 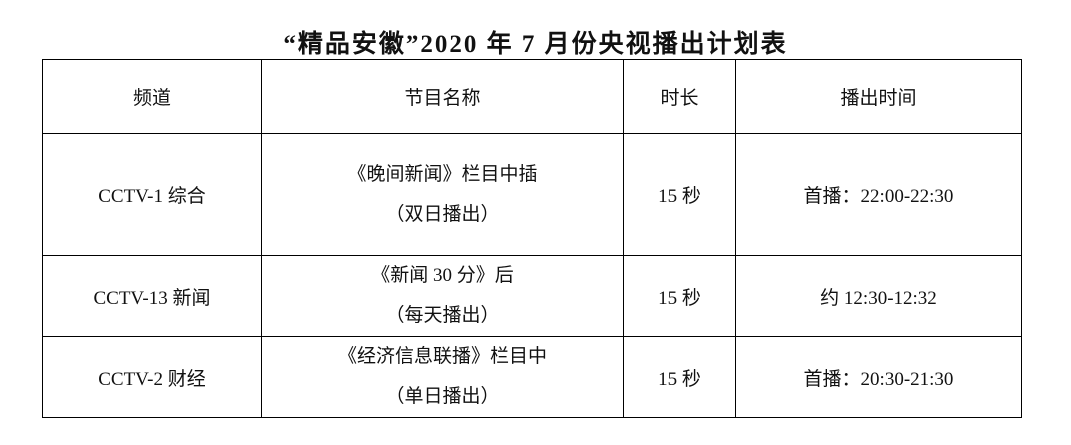 What do you see at coordinates (152, 96) in the screenshot?
I see `column-header-channel: 频道` at bounding box center [152, 96].